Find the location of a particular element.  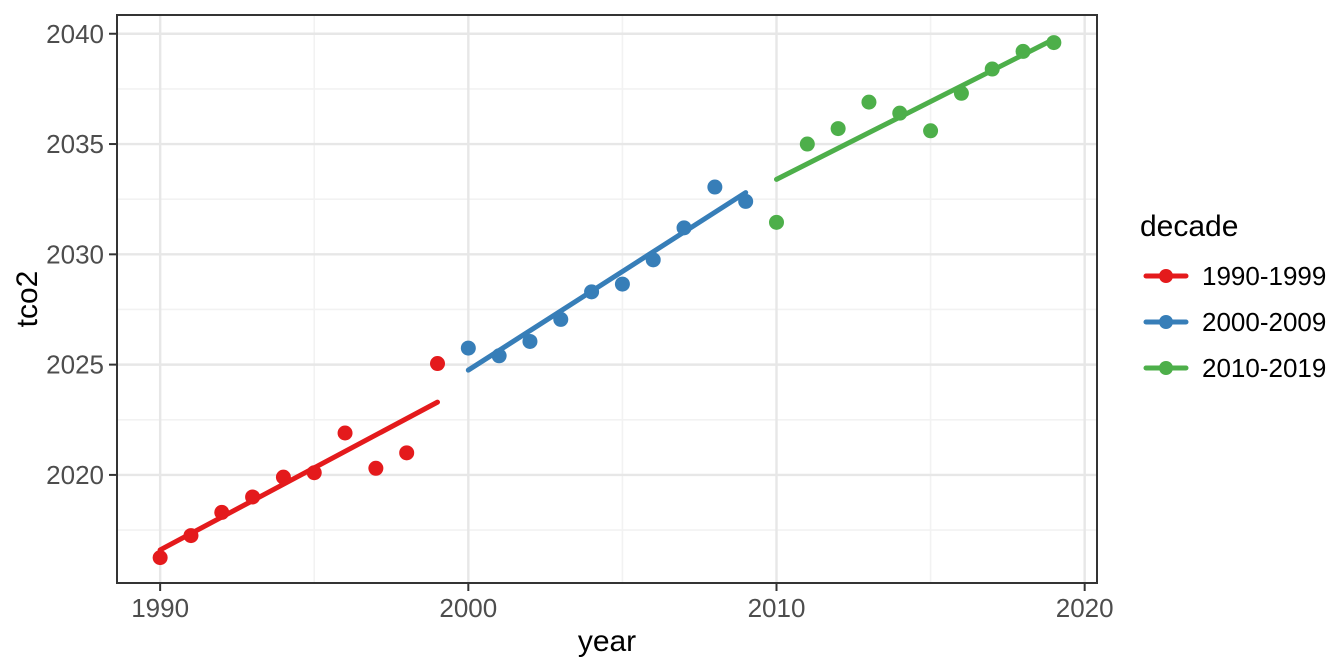

x-tick-label: 2010 is located at coordinates (777, 608).